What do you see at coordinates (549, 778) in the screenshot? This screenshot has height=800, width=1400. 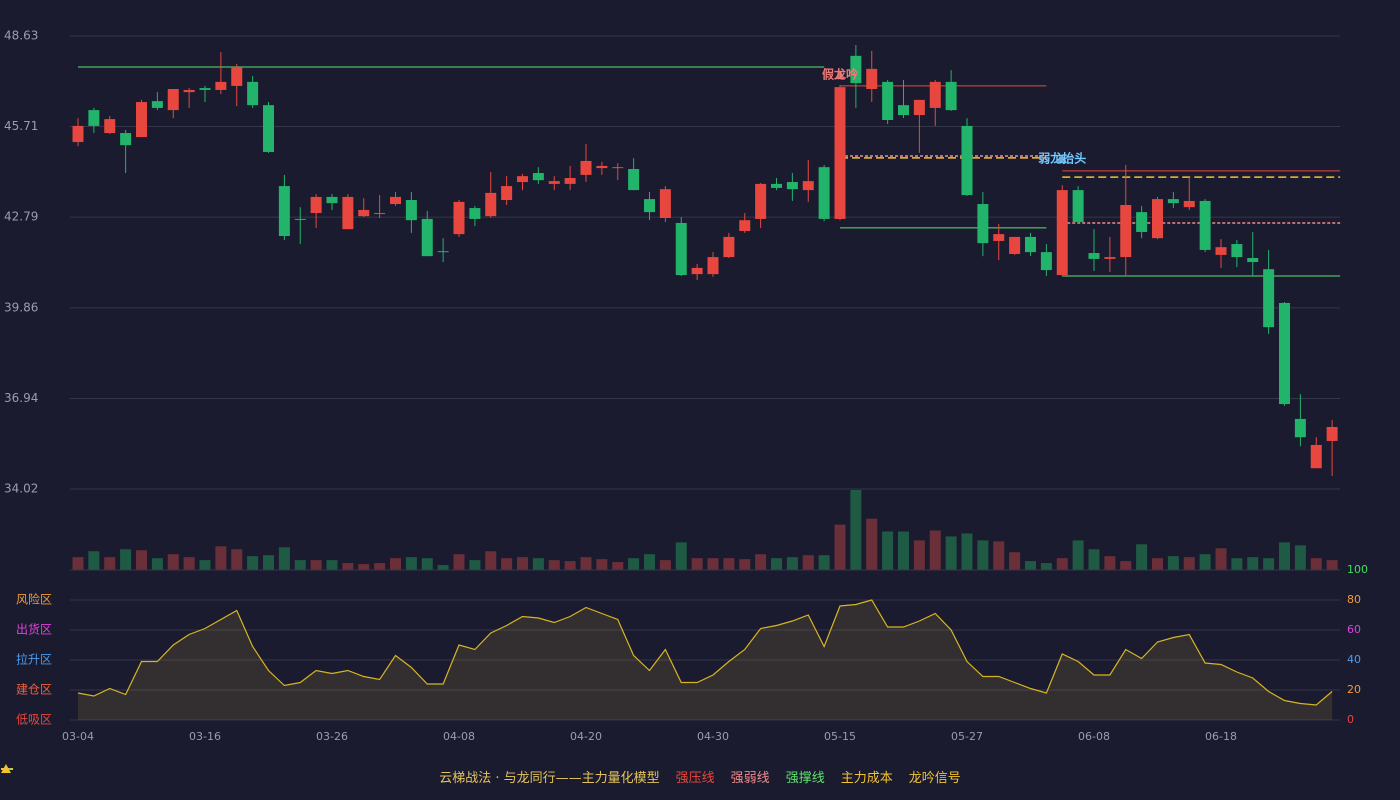 I see `legend-title: 云梯战法 · 与龙同行——主力量化模型` at bounding box center [549, 778].